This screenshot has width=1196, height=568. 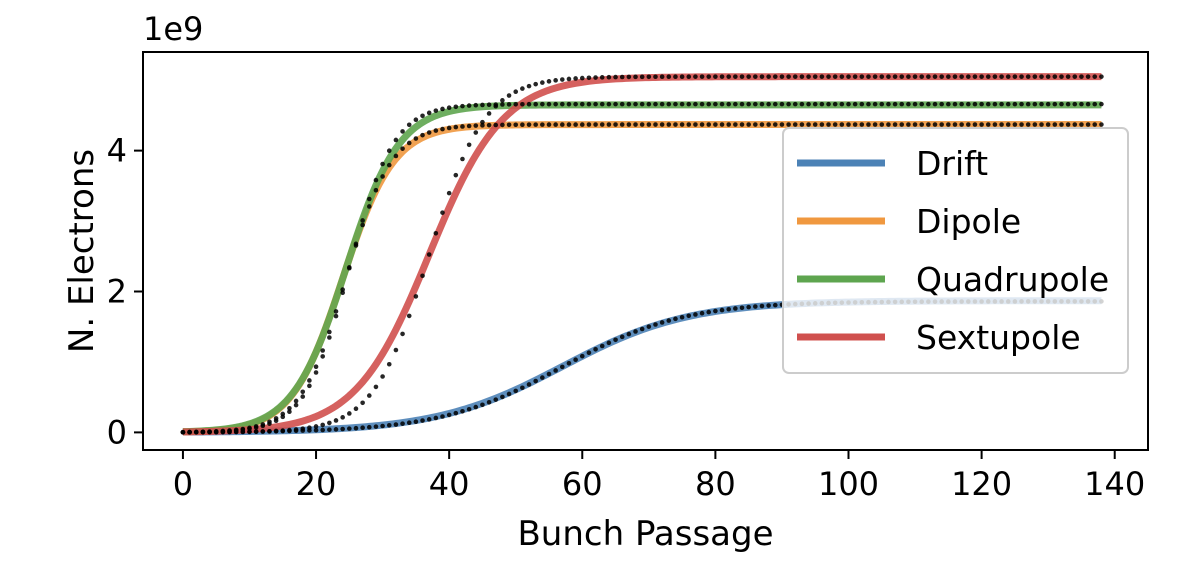 I want to click on legend-label-dipole: Dipole, so click(x=968, y=221).